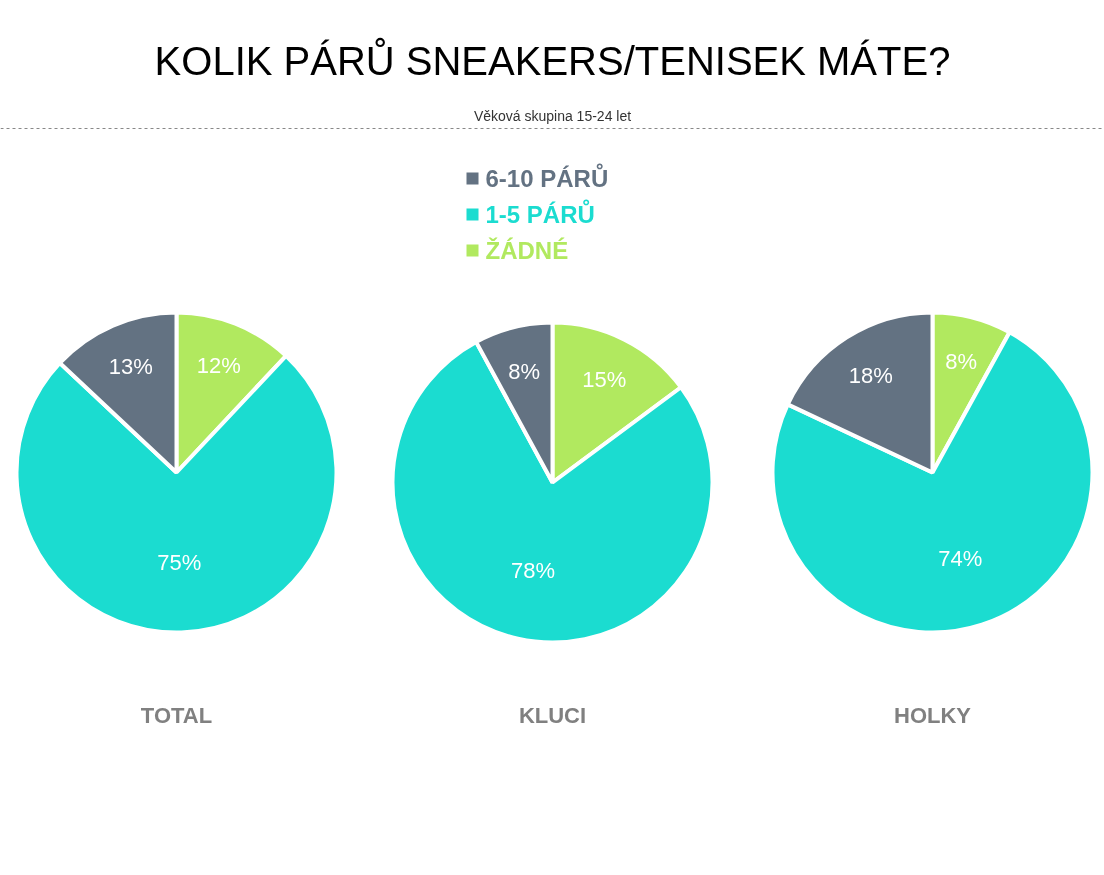  Describe the element at coordinates (176, 715) in the screenshot. I see `text: TOTAL` at that location.